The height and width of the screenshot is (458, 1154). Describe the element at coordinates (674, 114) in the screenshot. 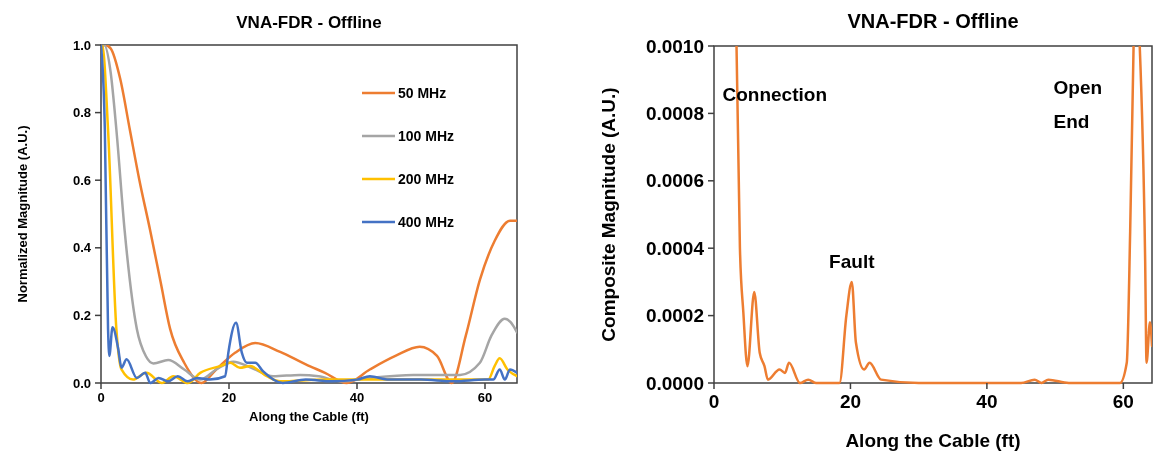

I see `y-tick-label: 0.0008` at that location.